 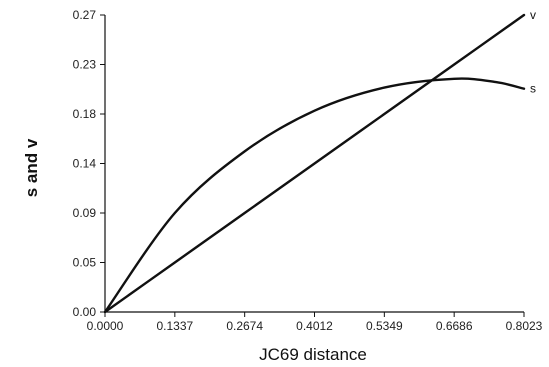 What do you see at coordinates (85, 312) in the screenshot?
I see `y-tick-label: 0.00` at bounding box center [85, 312].